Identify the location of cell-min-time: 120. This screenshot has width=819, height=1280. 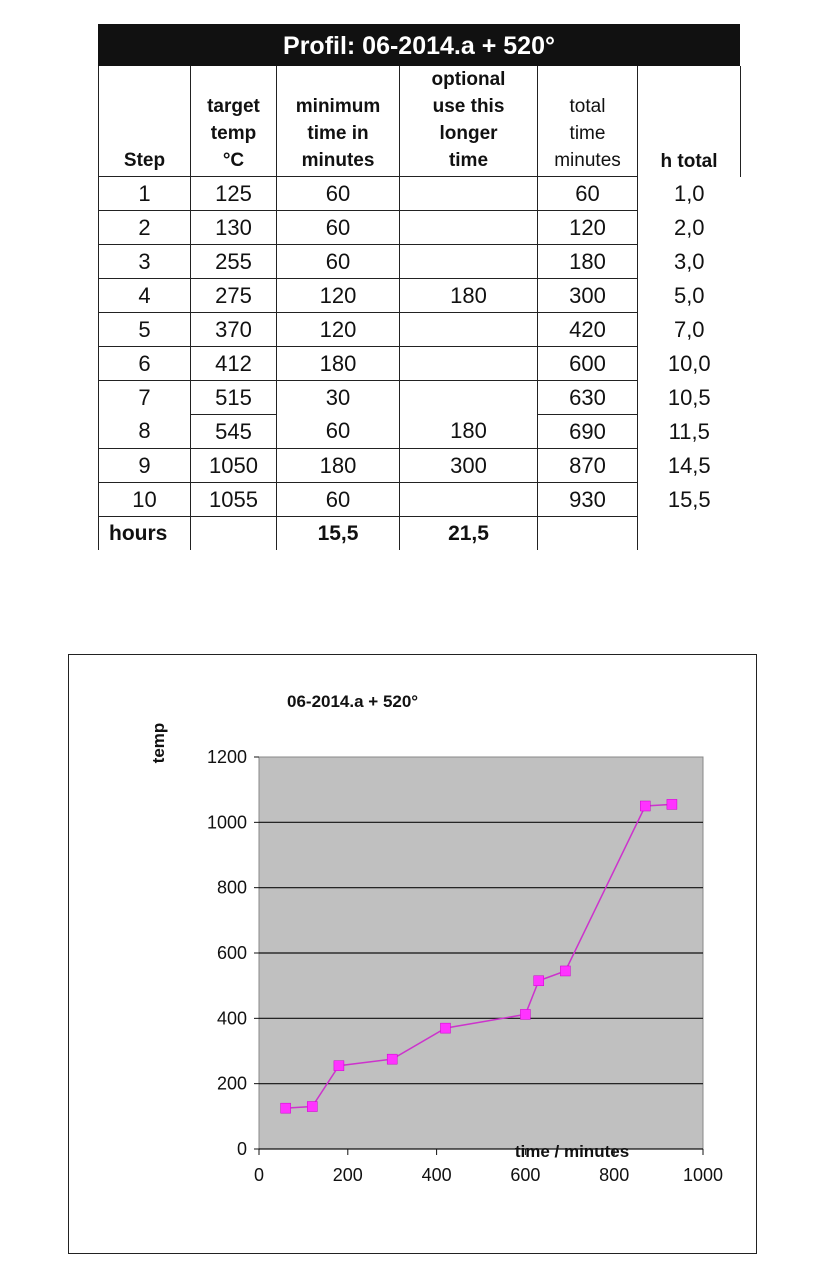
(338, 295).